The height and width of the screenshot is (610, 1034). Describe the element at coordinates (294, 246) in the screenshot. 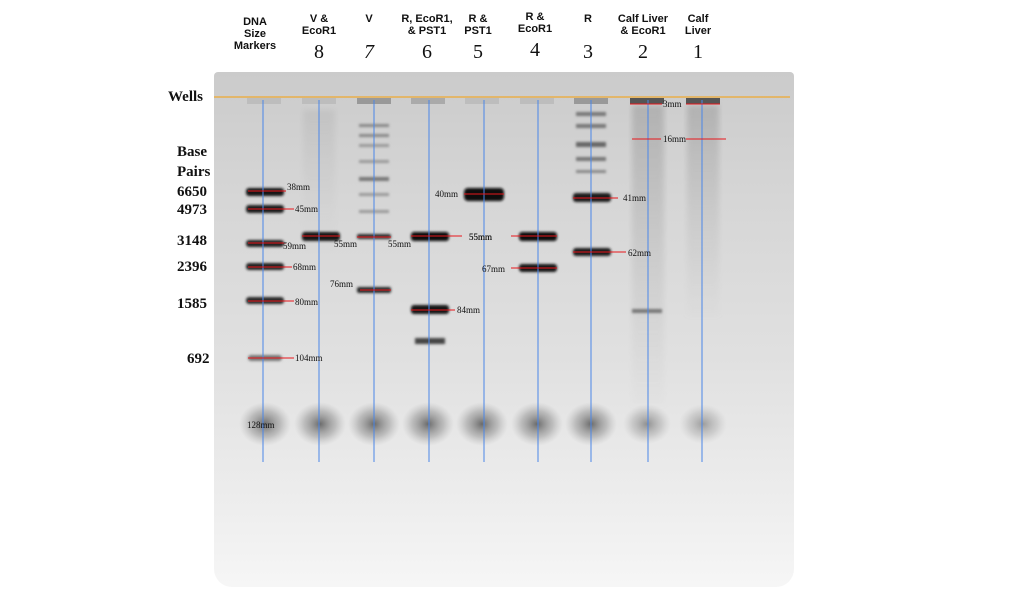

I see `mm-label: 59mm` at that location.